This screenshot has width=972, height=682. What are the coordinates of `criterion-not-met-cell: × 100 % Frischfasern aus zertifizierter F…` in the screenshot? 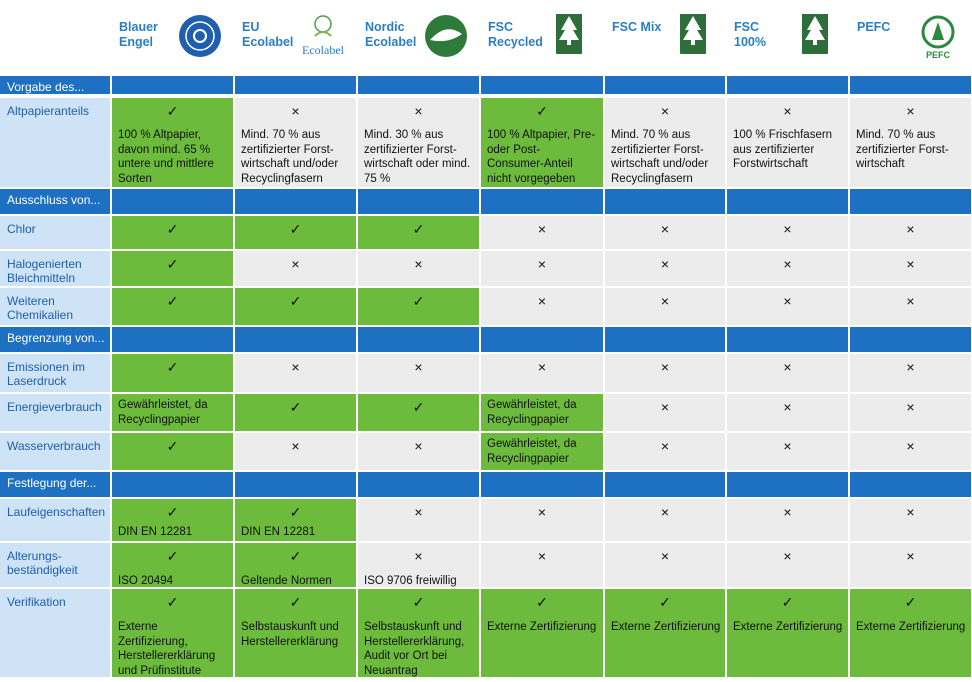 It's located at (787, 142).